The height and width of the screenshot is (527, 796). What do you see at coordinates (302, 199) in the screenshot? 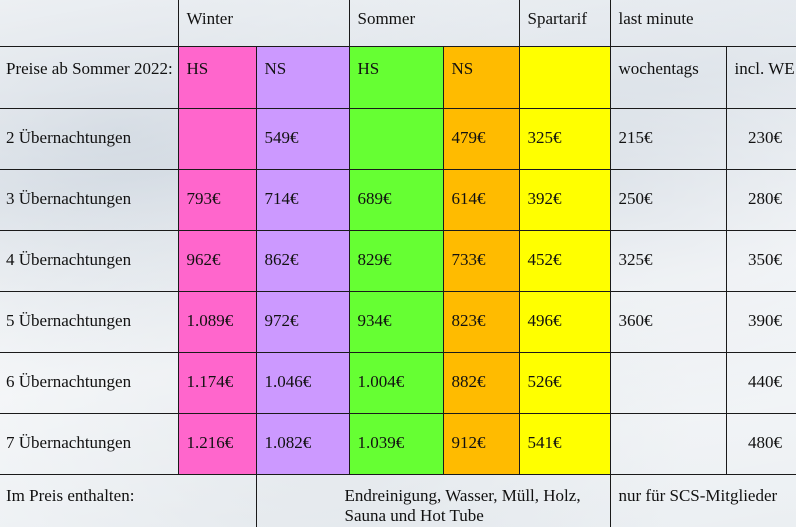
I see `winter-ns-price: 714€` at bounding box center [302, 199].